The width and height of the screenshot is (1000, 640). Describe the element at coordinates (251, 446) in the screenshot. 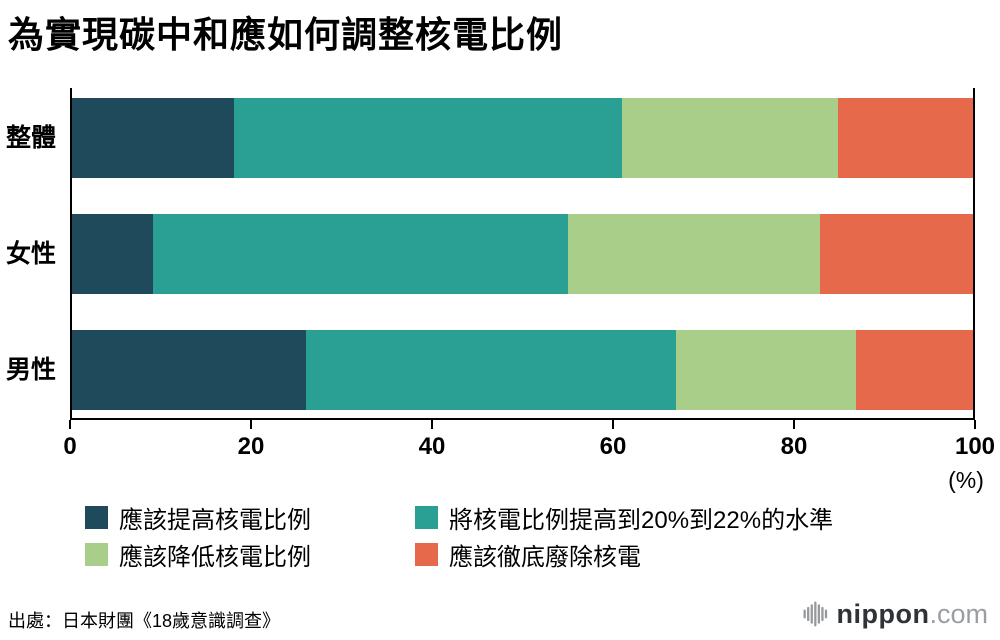

I see `tick-label: 20` at that location.